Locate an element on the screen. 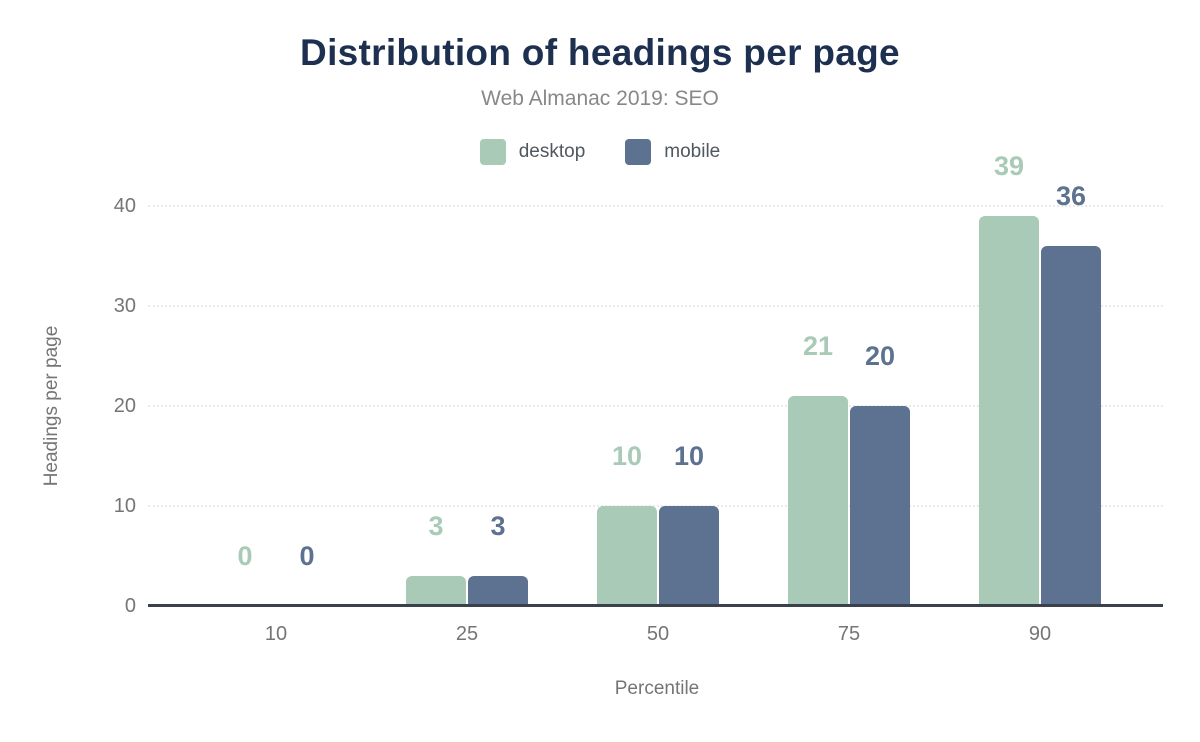  bar-label-mobile-p50: 10 is located at coordinates (689, 456).